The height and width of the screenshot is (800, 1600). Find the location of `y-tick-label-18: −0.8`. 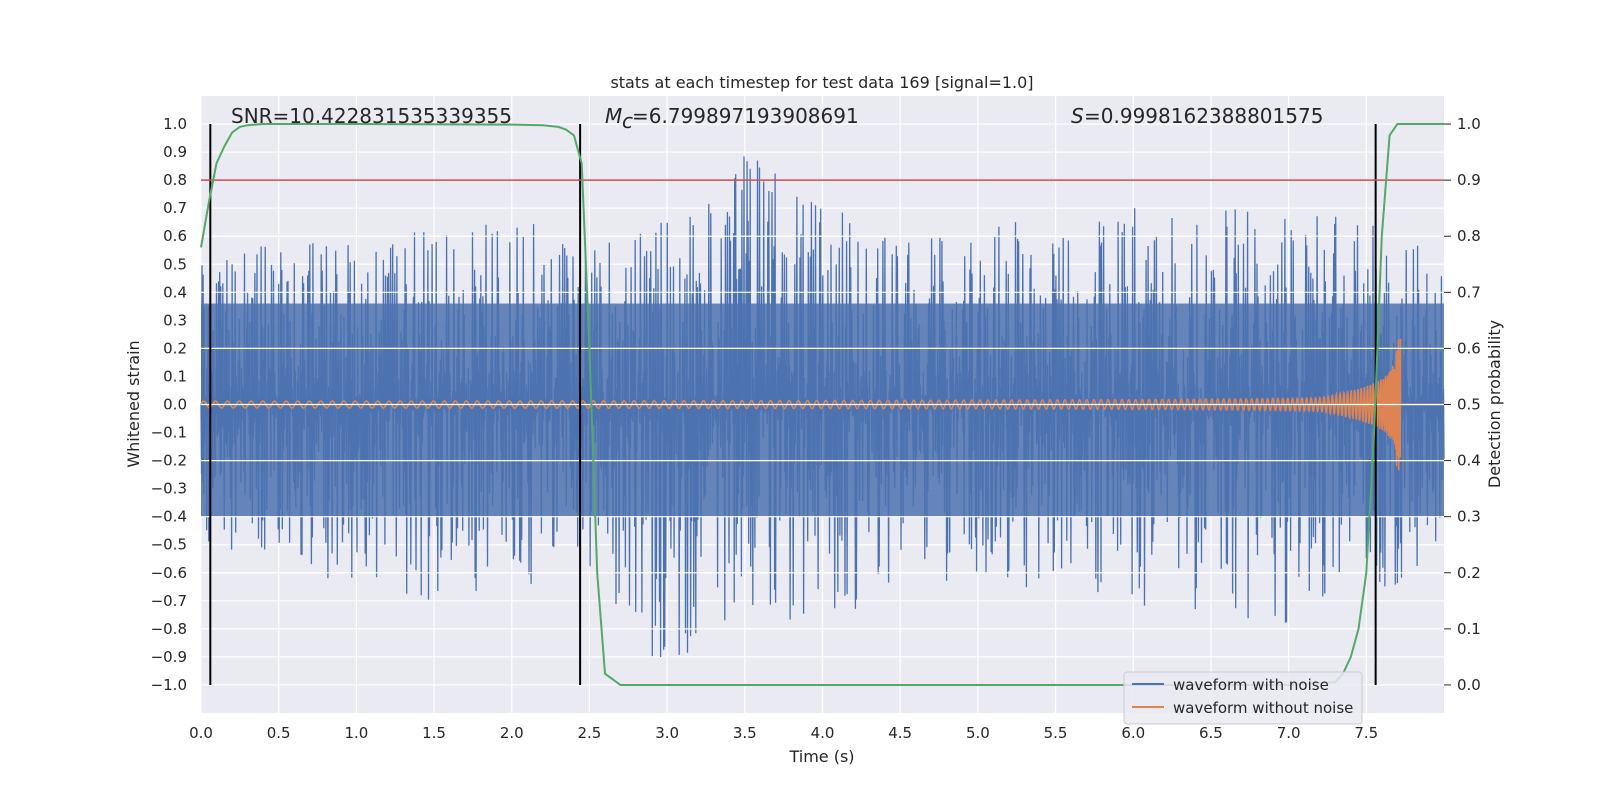

y-tick-label-18: −0.8 is located at coordinates (169, 629).